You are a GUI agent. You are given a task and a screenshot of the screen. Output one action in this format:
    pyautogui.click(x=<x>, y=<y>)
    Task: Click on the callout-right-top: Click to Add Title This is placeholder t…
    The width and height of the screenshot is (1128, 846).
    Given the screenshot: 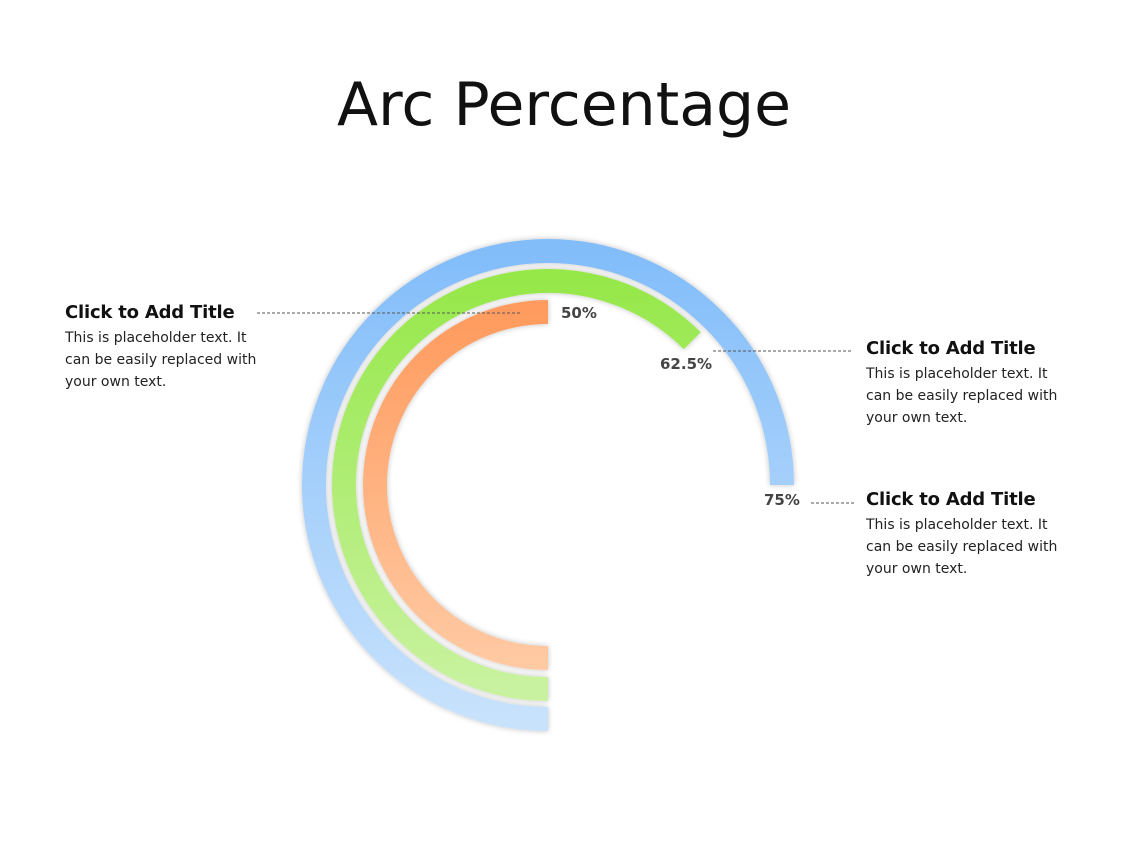 What is the action you would take?
    pyautogui.click(x=966, y=383)
    